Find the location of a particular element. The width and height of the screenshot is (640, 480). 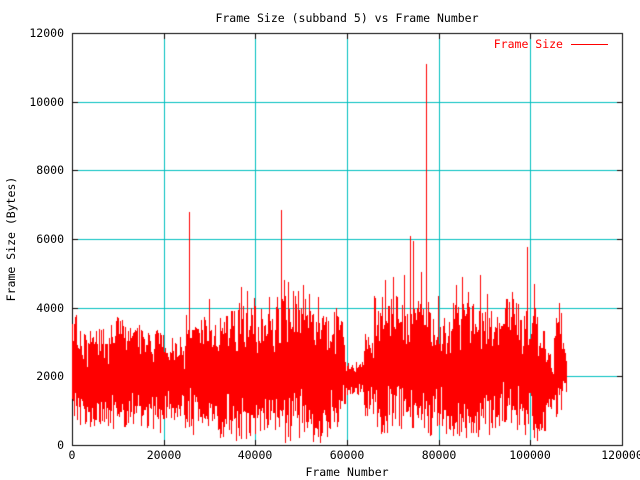

x-tick-label: 100000 is located at coordinates (530, 455).